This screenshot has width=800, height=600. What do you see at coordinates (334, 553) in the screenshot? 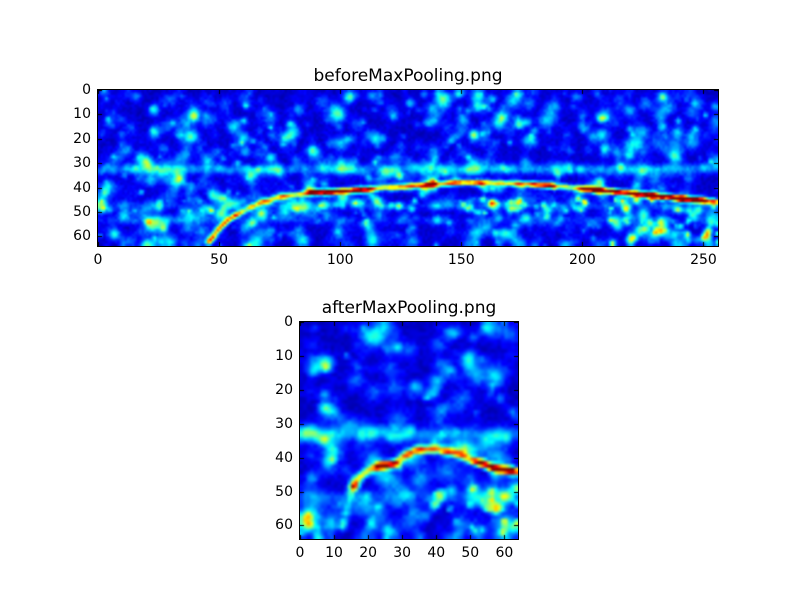
I see `x-tick-label: 10` at bounding box center [334, 553].